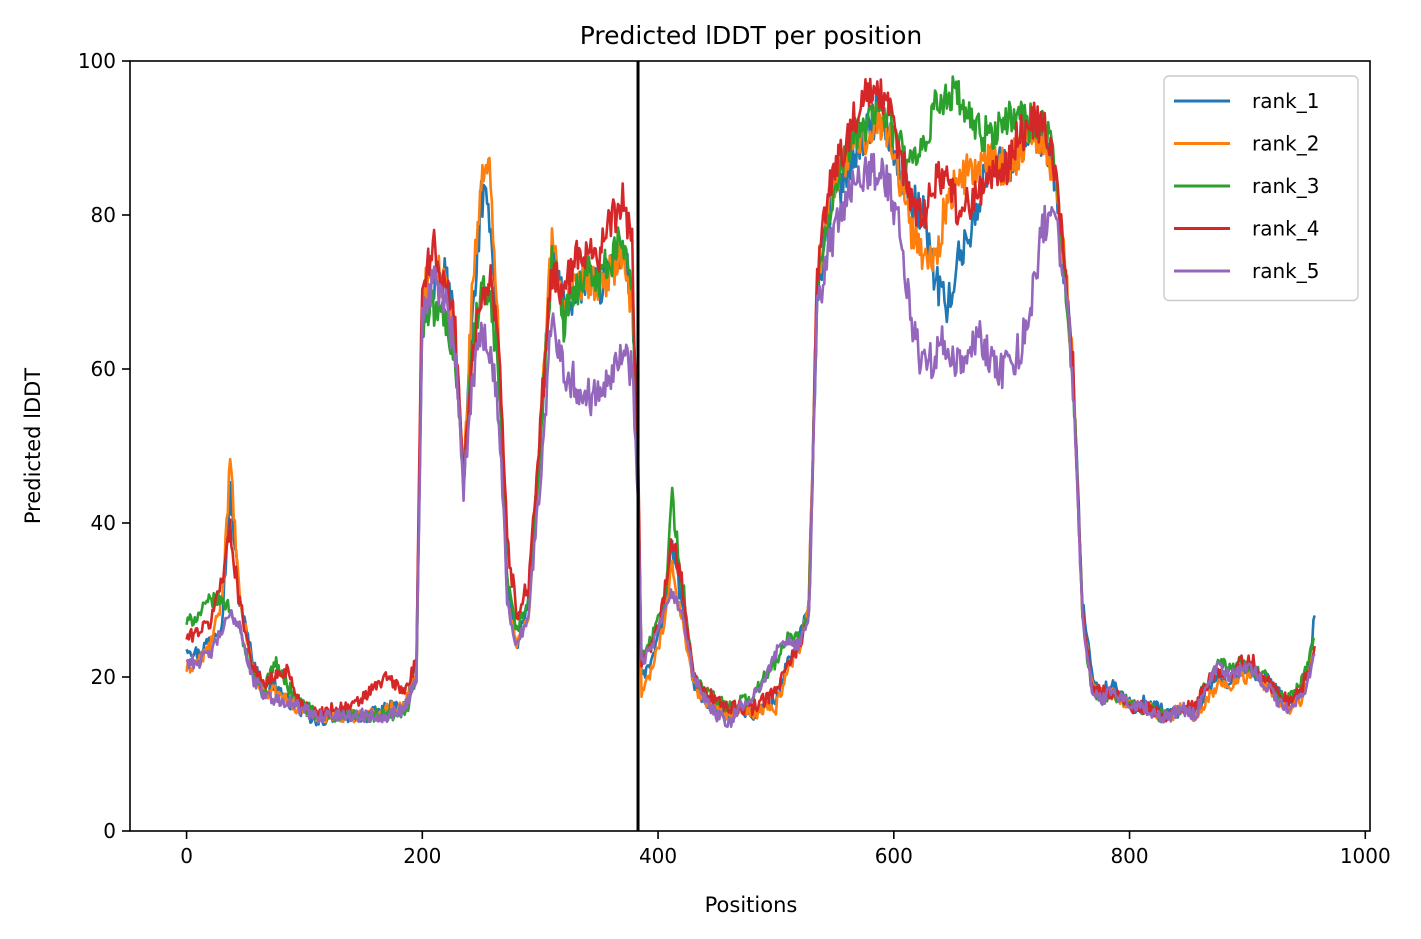  What do you see at coordinates (103, 677) in the screenshot?
I see `y-tick-label: 20` at bounding box center [103, 677].